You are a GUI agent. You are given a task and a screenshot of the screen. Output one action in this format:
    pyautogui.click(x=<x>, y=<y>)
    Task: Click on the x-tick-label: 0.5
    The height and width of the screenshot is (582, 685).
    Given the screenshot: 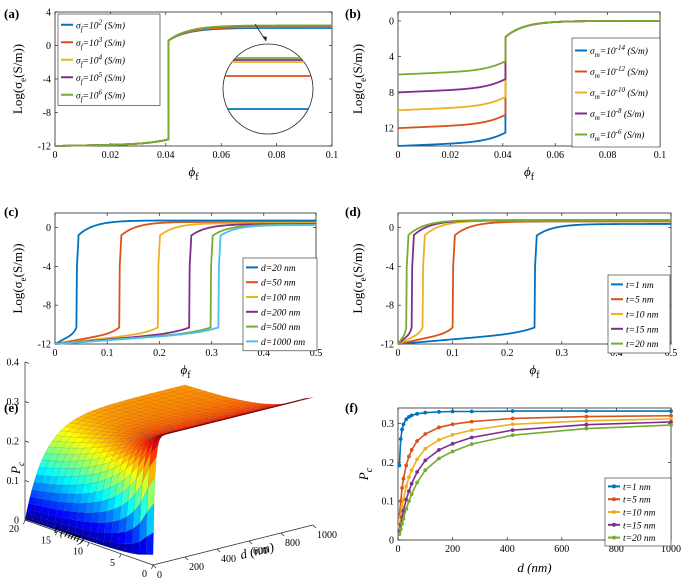 What is the action you would take?
    pyautogui.click(x=316, y=353)
    